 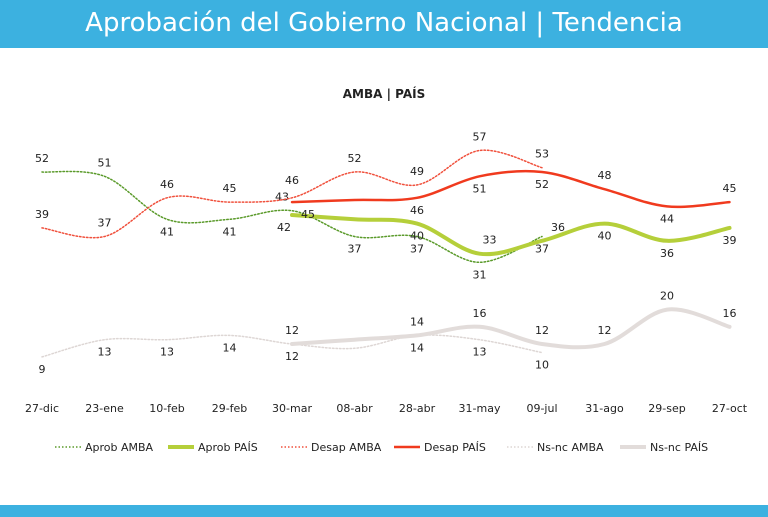 I want to click on legend-label: Ns-nc AMBA, so click(x=570, y=447).